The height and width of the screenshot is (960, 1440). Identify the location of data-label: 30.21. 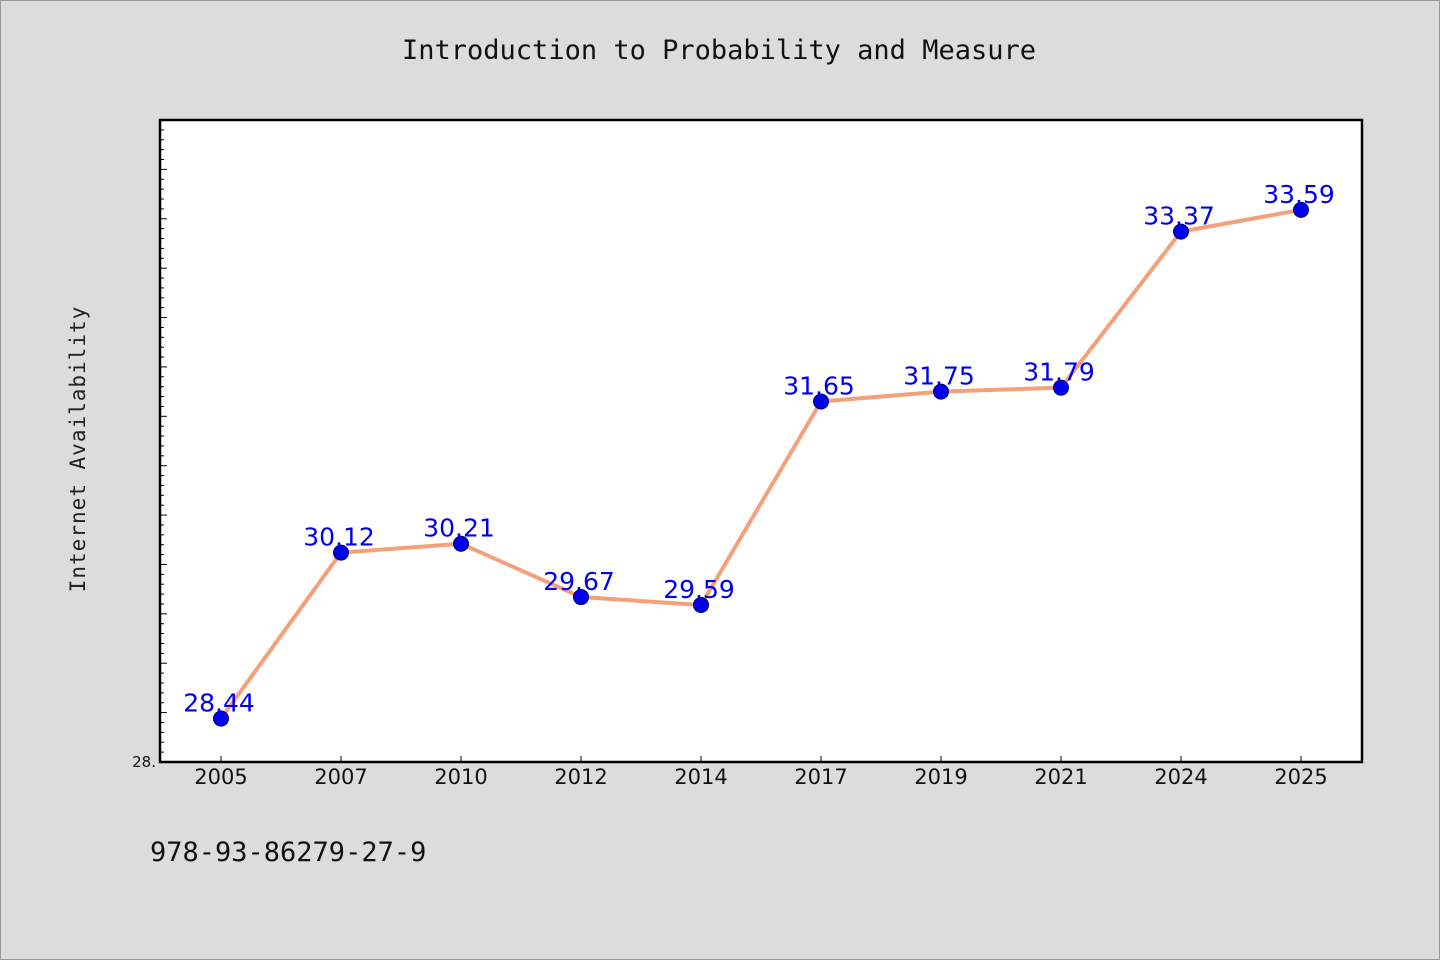
(459, 528).